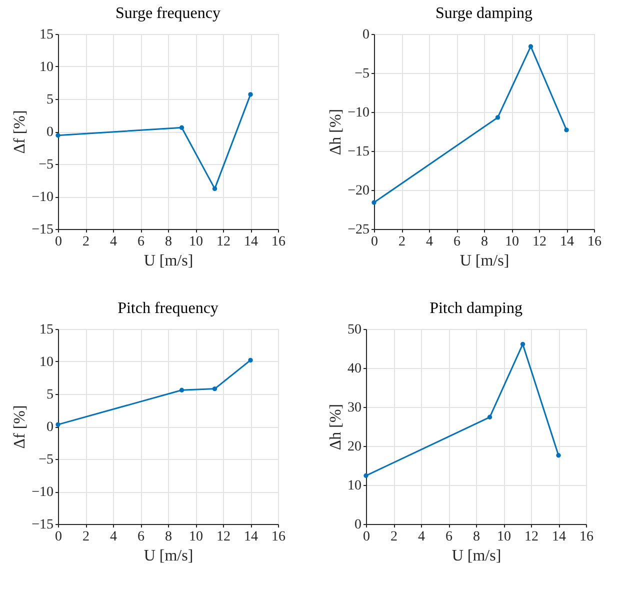 Image resolution: width=640 pixels, height=603 pixels. Describe the element at coordinates (484, 13) in the screenshot. I see `chart-title: Surge damping` at that location.